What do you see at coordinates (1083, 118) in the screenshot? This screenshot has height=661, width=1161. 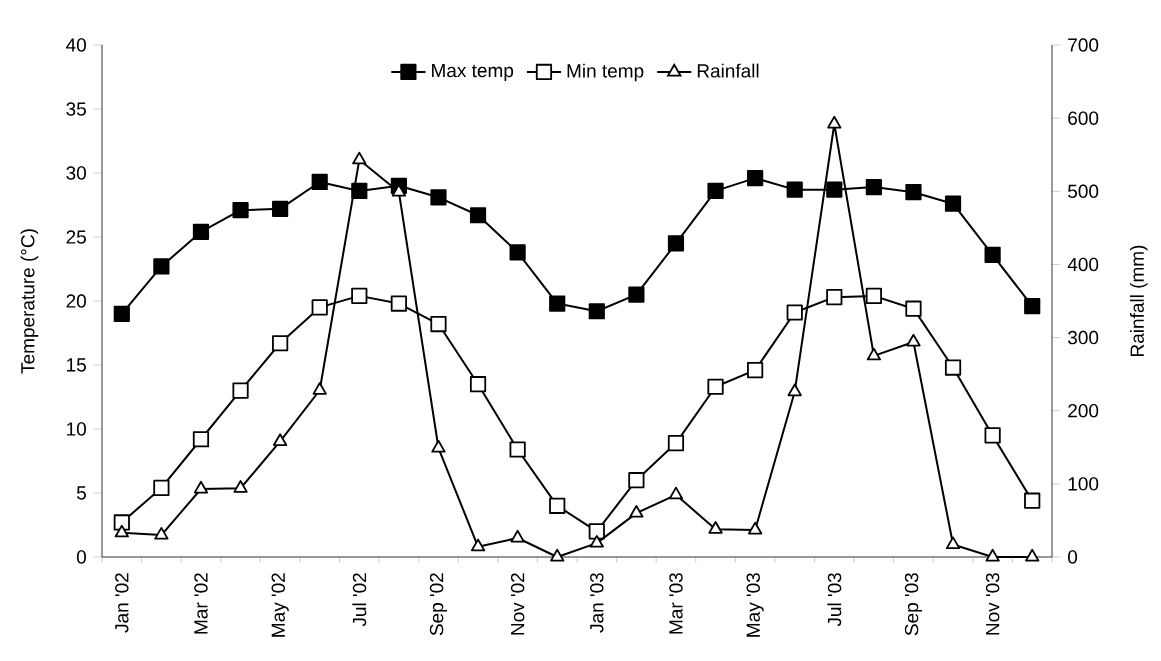 I see `y2-tick-label: 600` at bounding box center [1083, 118].